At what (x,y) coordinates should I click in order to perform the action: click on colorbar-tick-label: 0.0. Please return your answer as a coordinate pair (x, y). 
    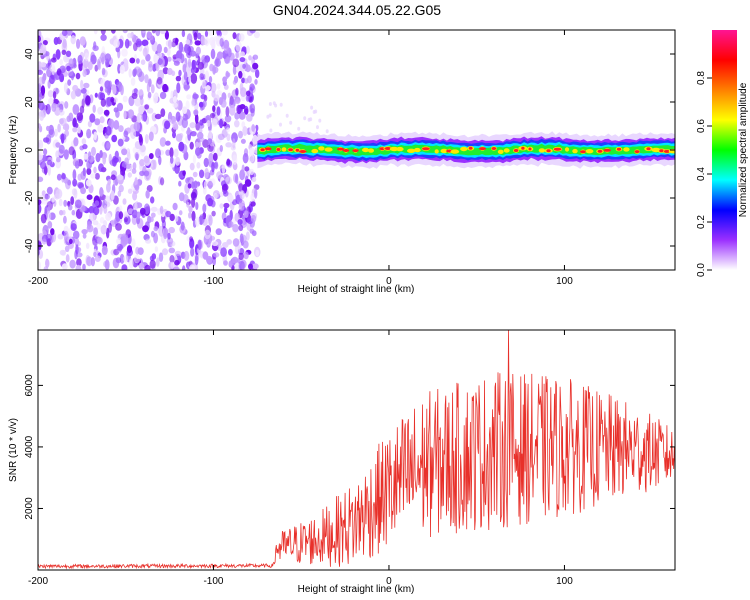
    Looking at the image, I should click on (701, 270).